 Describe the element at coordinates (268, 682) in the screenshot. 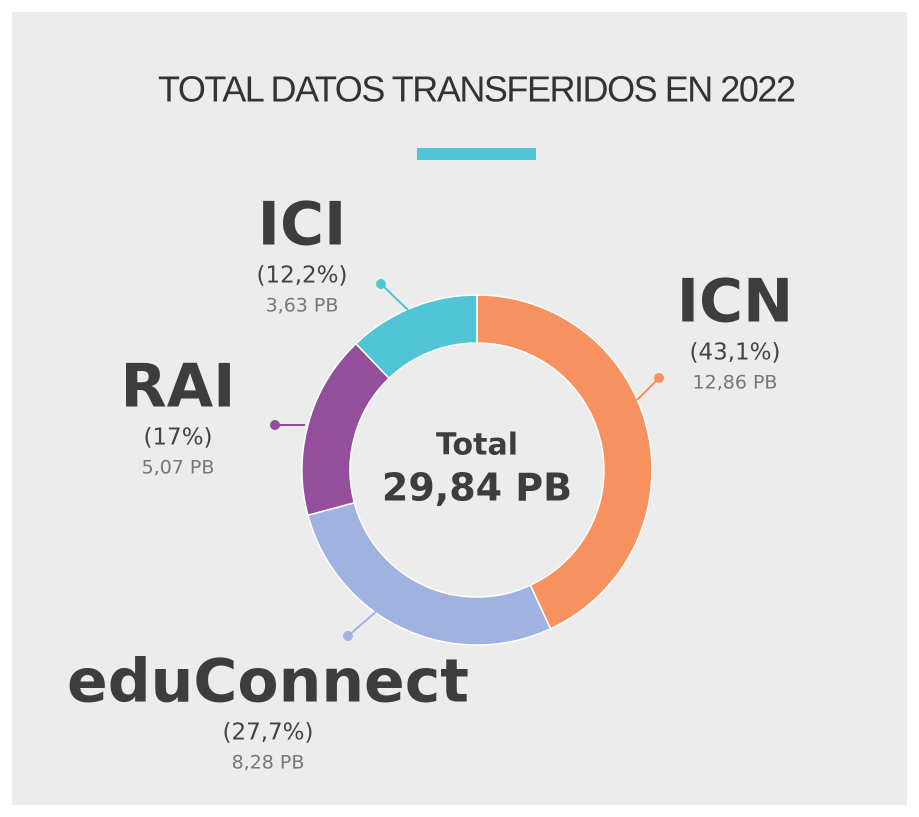

I see `category-label: eduConnect` at that location.